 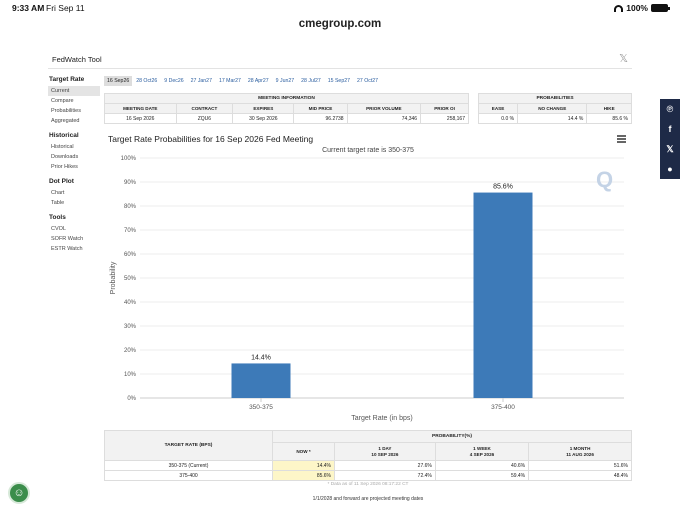 I want to click on y-tick-label: 10%, so click(x=130, y=375).